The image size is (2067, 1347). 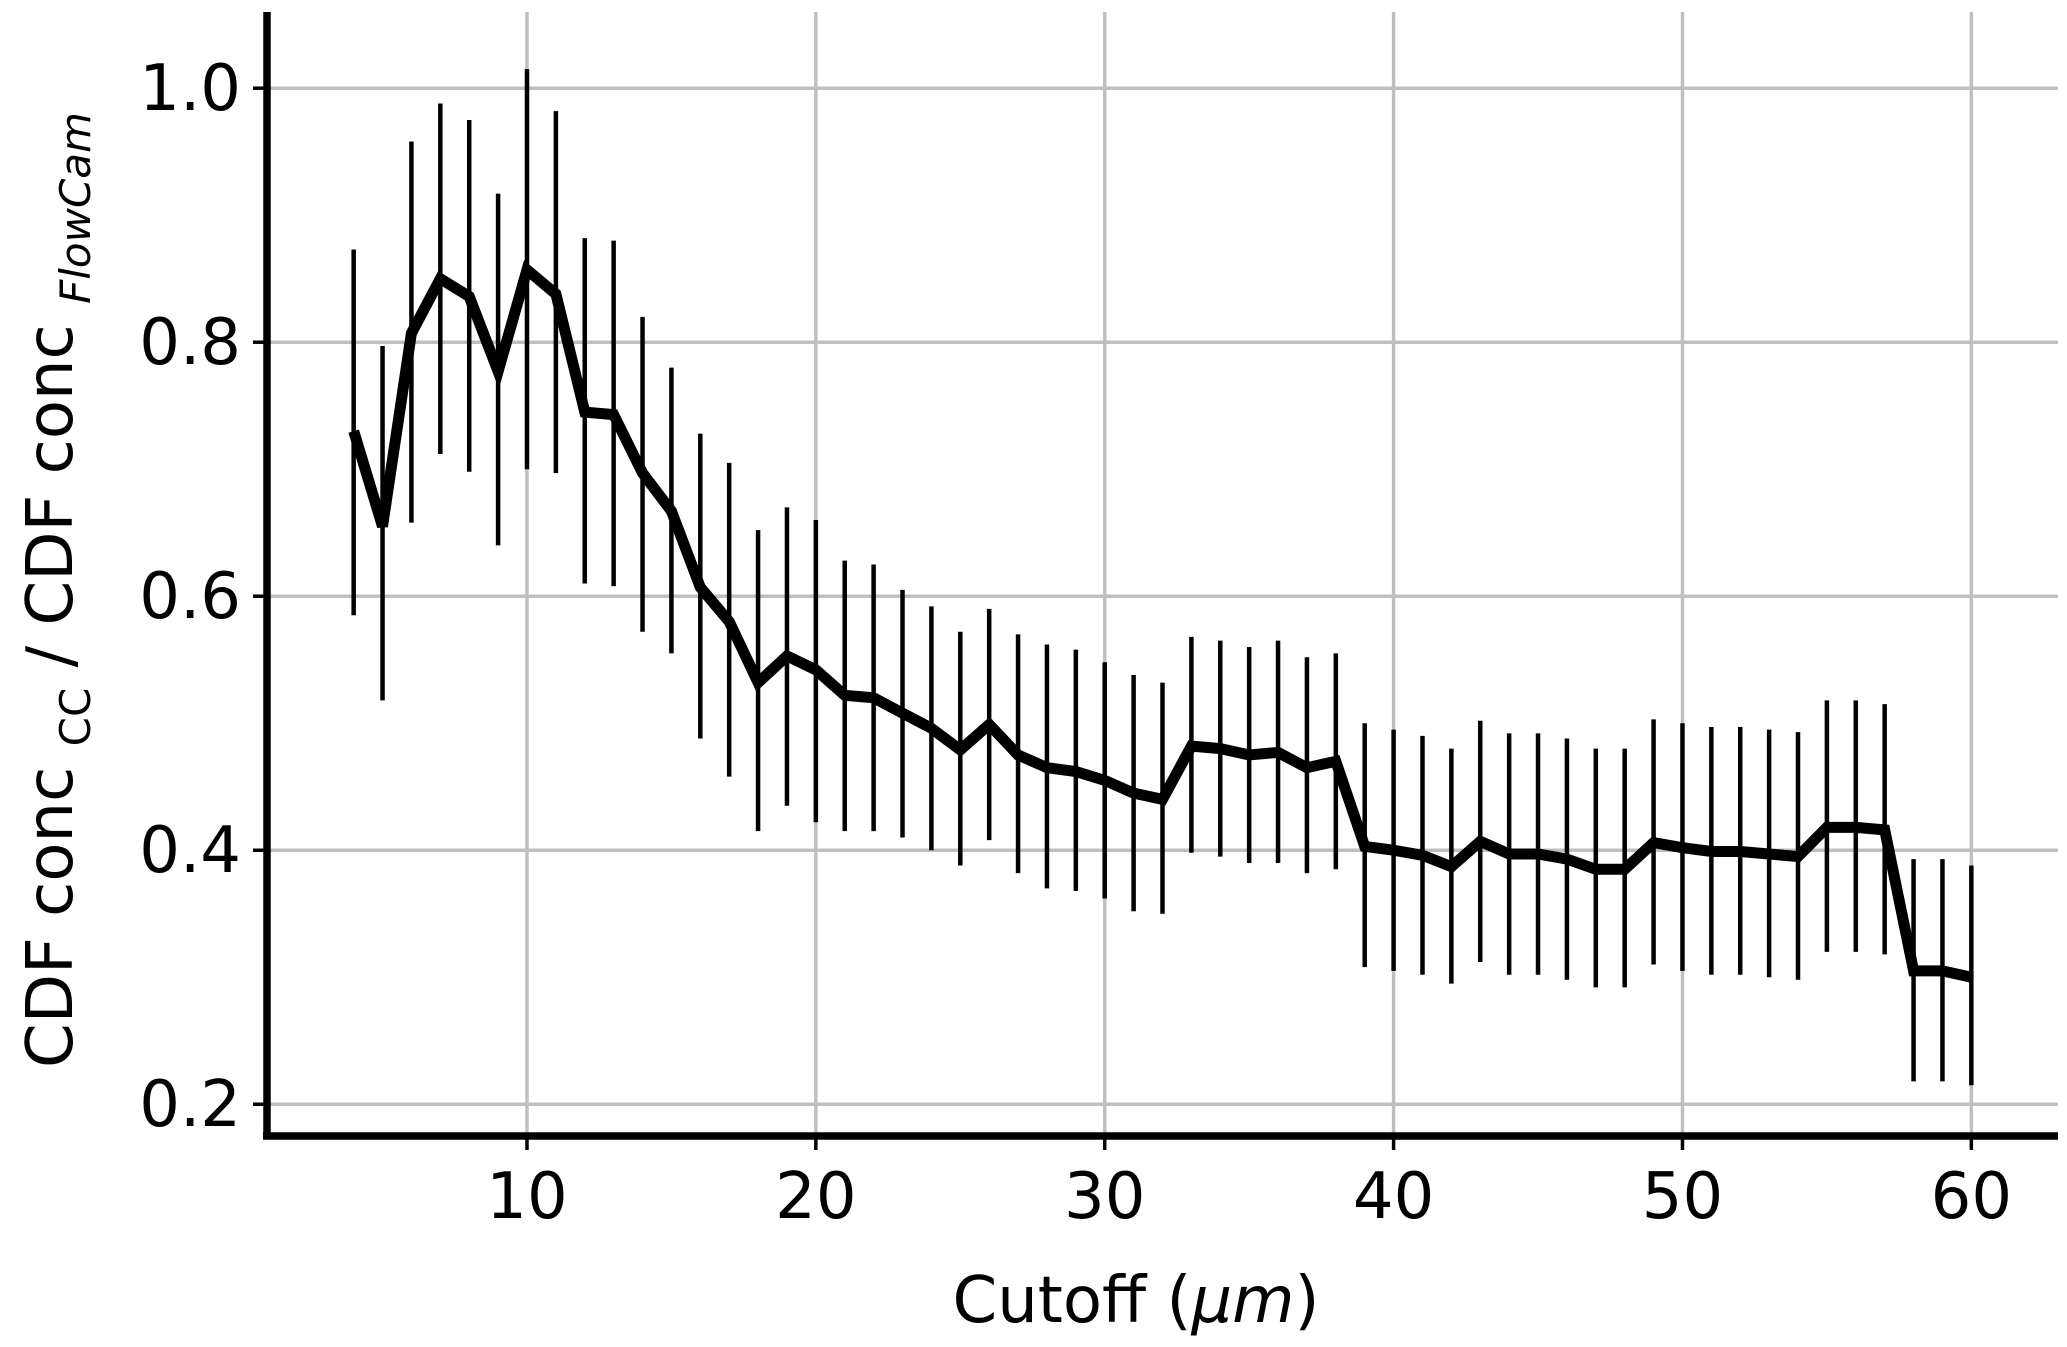 I want to click on y-tick-label: 0.4, so click(x=190, y=851).